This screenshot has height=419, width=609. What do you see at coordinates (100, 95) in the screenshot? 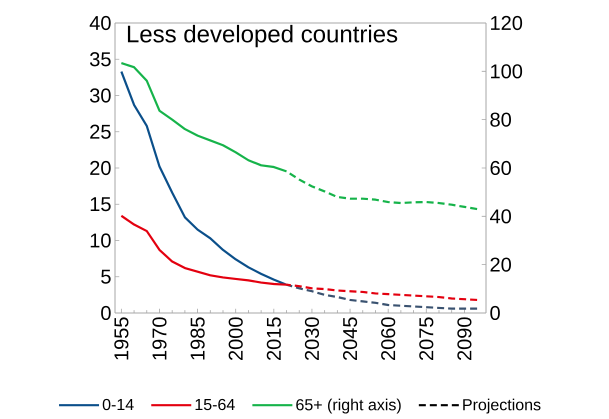
I see `y-tick-label: 30` at bounding box center [100, 95].